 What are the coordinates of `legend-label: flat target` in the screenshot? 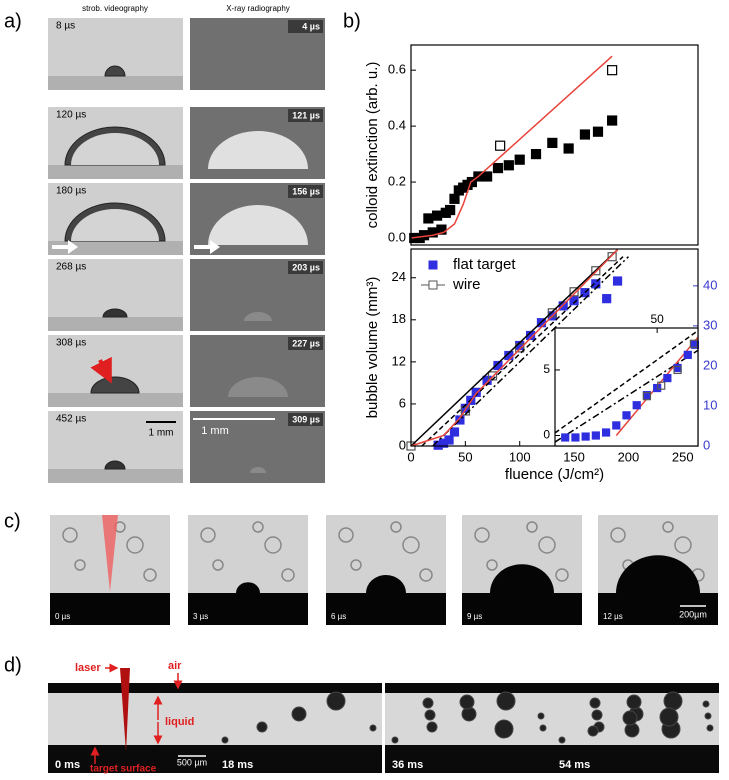 It's located at (484, 264).